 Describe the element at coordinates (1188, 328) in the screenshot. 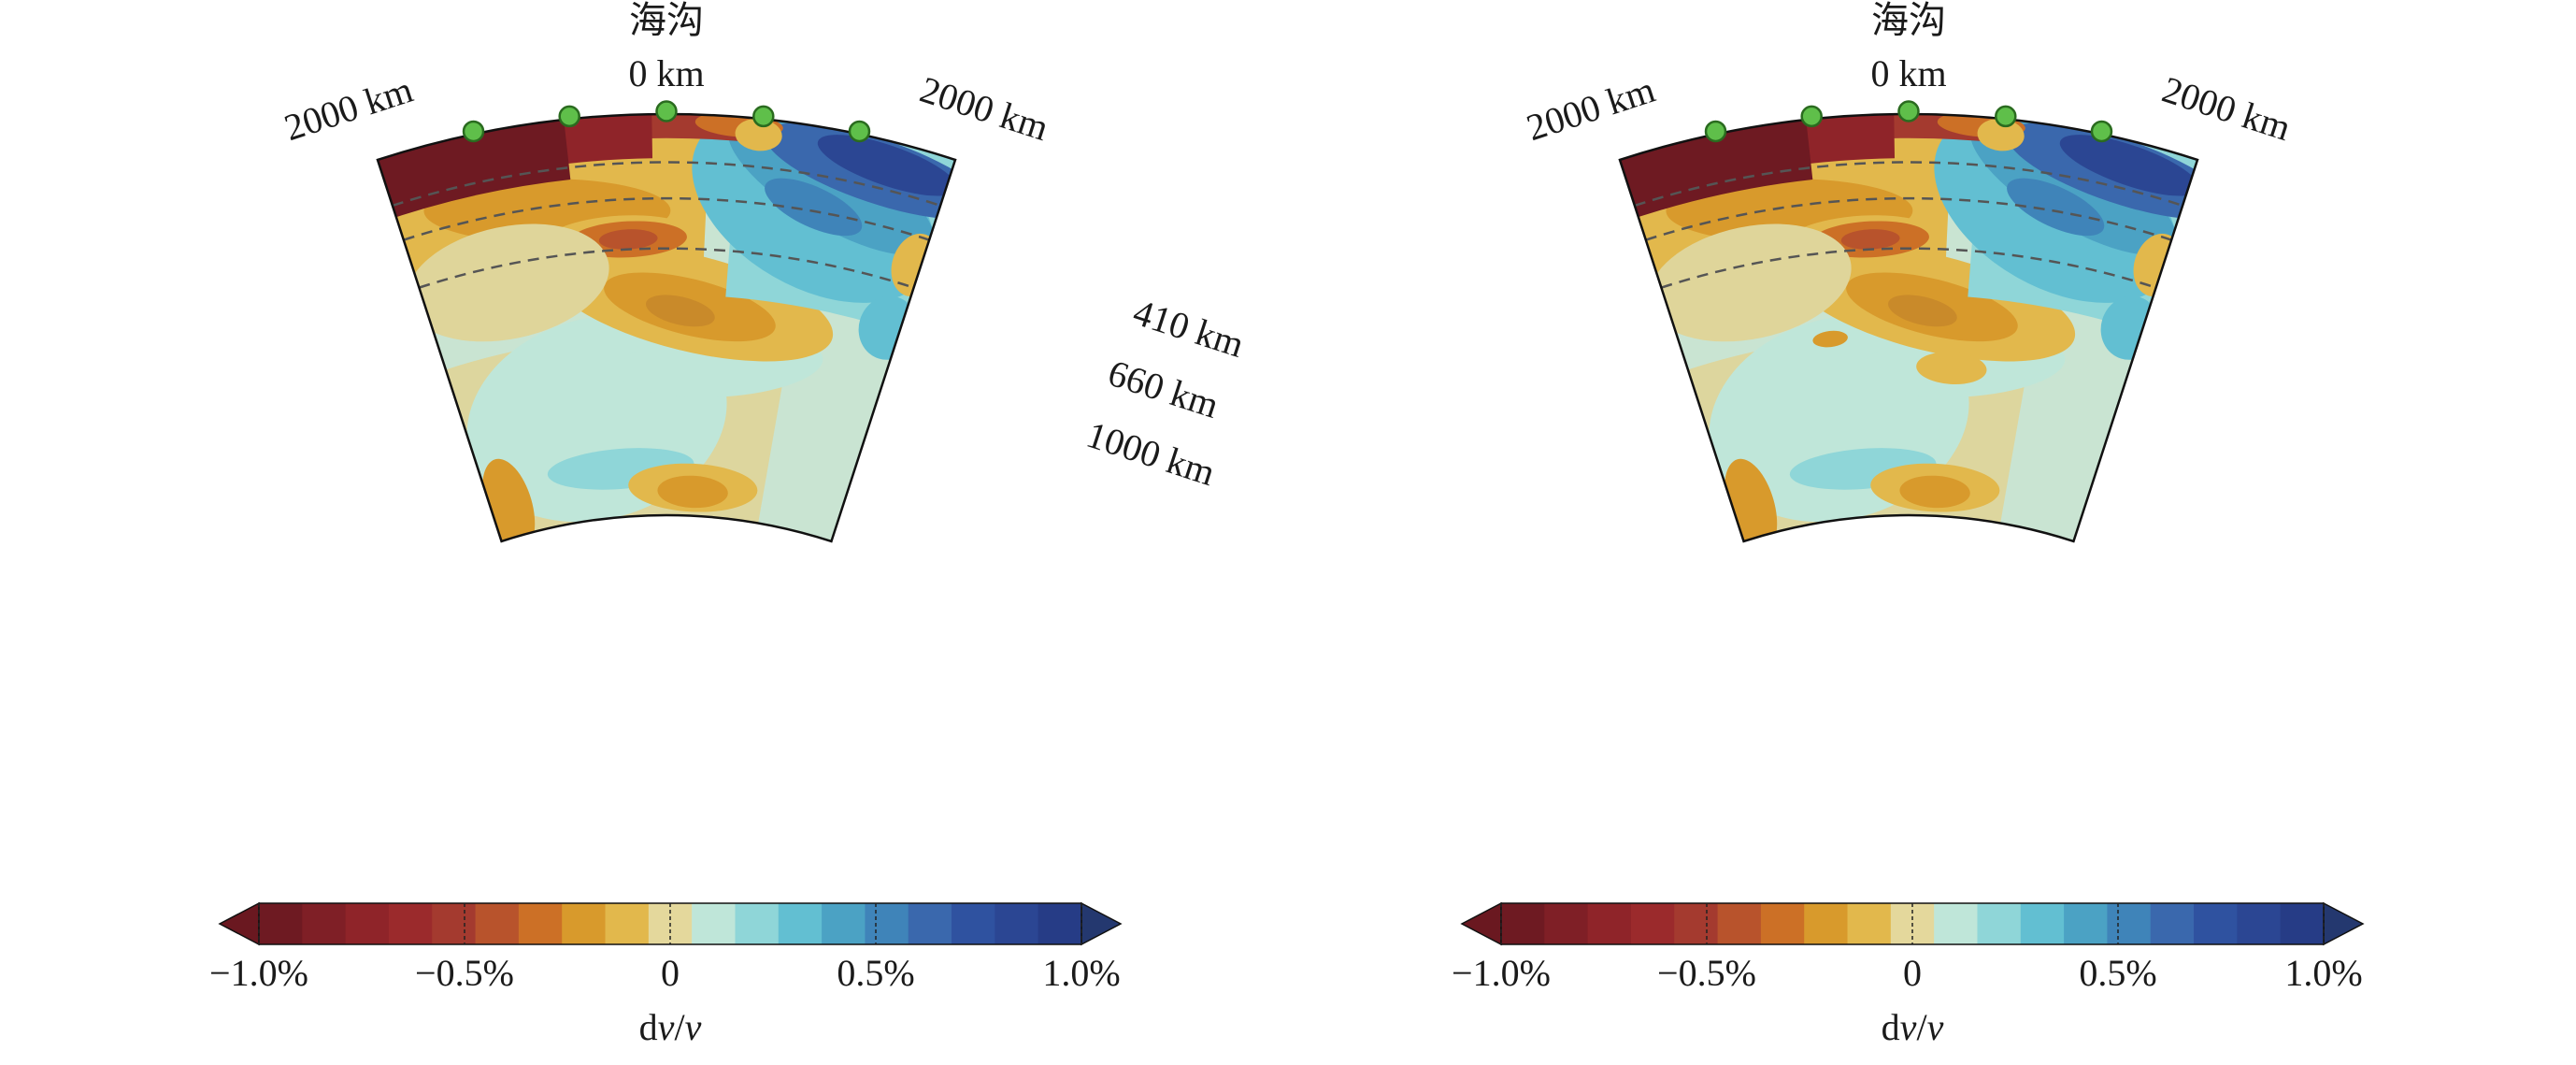

I see `depth-label-410: 410 km` at that location.